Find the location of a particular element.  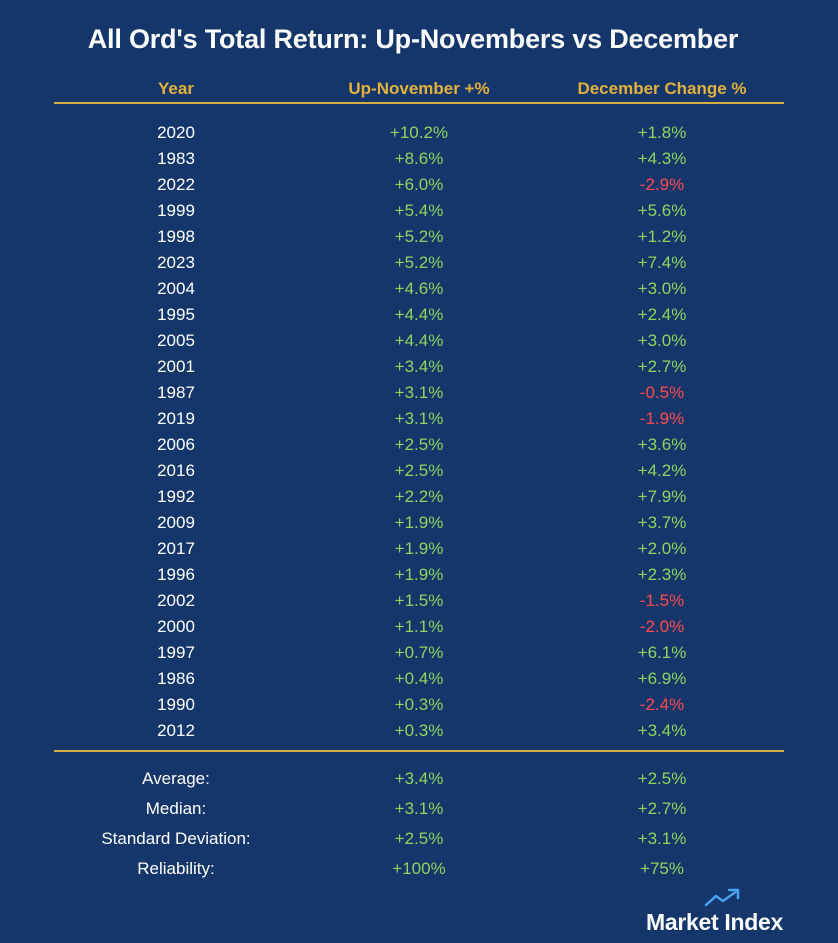

year-cell: 2019 is located at coordinates (176, 418).